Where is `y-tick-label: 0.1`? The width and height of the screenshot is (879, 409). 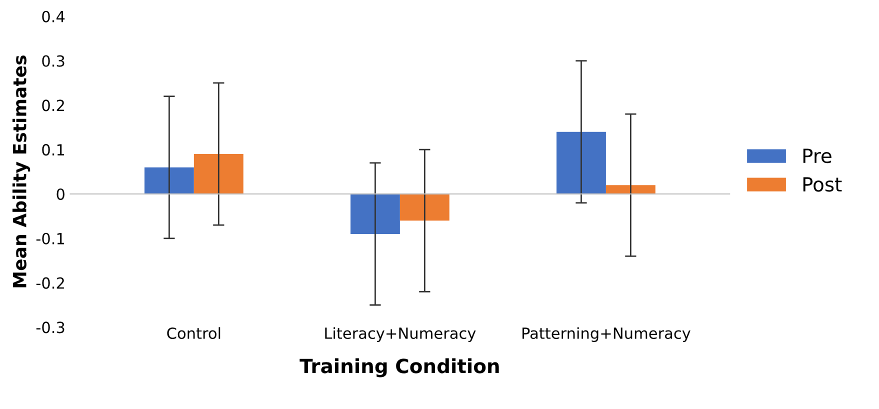
y-tick-label: 0.1 is located at coordinates (53, 150).